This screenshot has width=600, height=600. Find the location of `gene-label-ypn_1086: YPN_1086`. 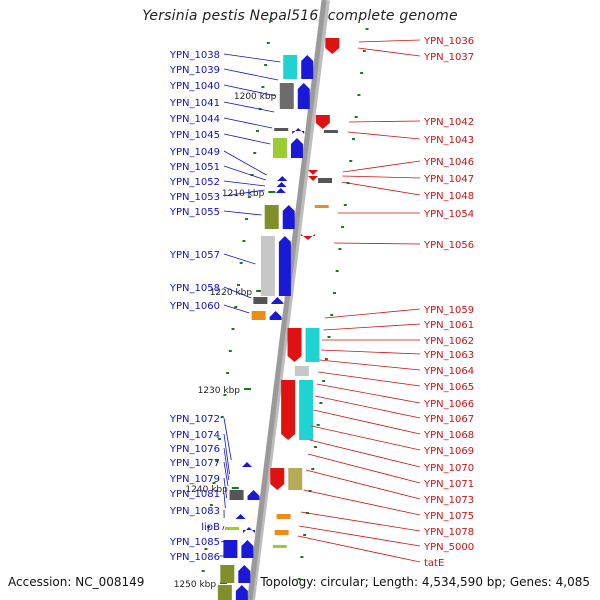

gene-label-ypn_1086: YPN_1086 is located at coordinates (194, 557).